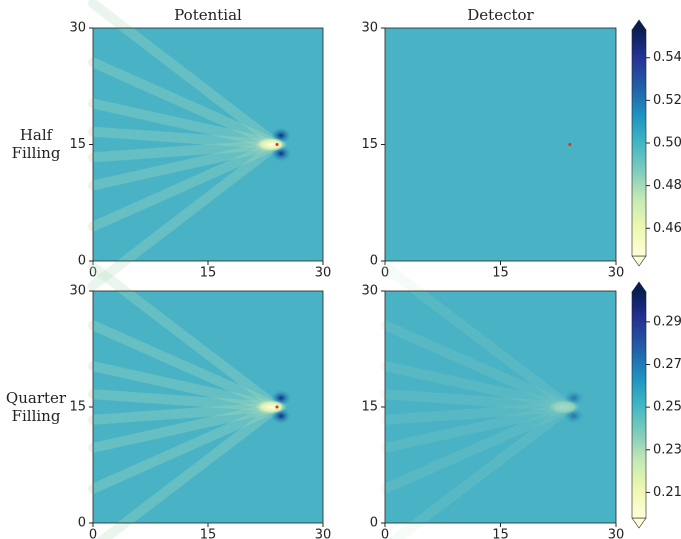  I want to click on colorbar-tick-label: 0.50, so click(667, 143).